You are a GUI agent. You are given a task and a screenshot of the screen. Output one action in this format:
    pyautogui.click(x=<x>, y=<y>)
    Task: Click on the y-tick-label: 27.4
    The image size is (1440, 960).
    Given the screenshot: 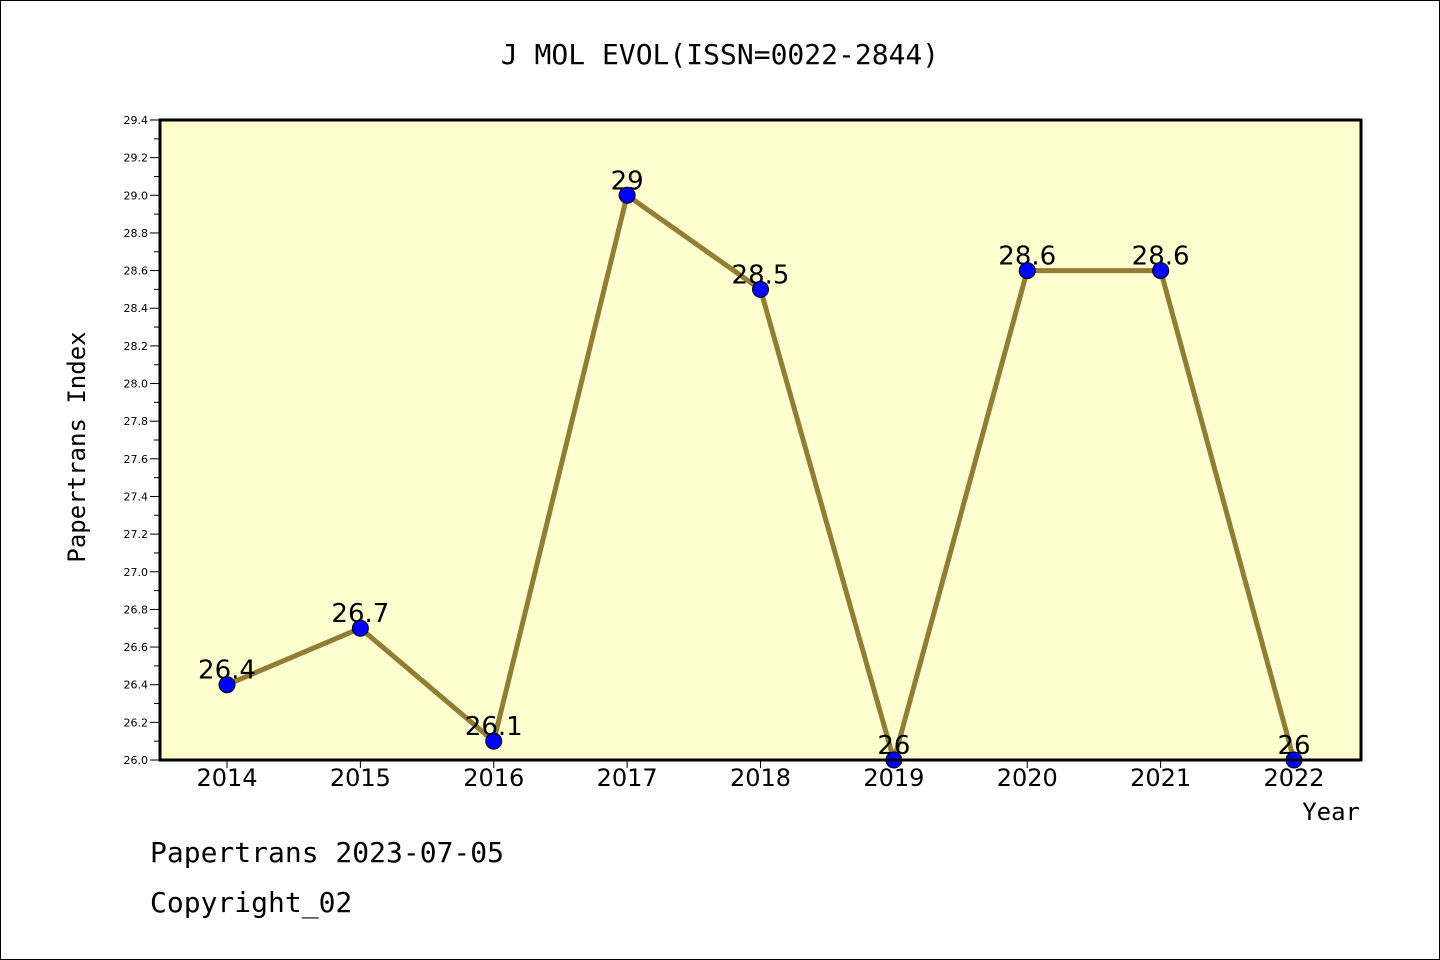 What is the action you would take?
    pyautogui.click(x=136, y=496)
    